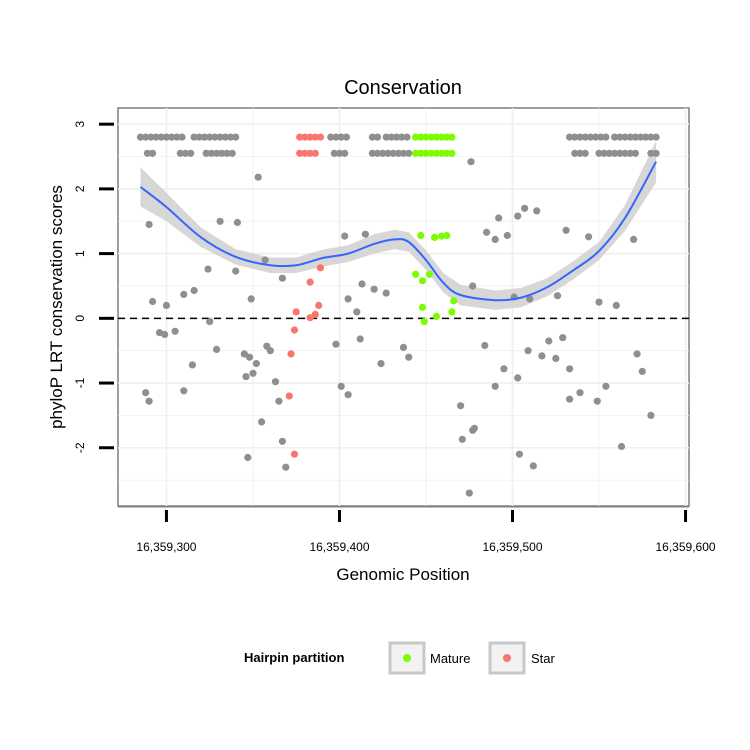 The height and width of the screenshot is (750, 750). What do you see at coordinates (80, 318) in the screenshot?
I see `y-tick-label: 0` at bounding box center [80, 318].